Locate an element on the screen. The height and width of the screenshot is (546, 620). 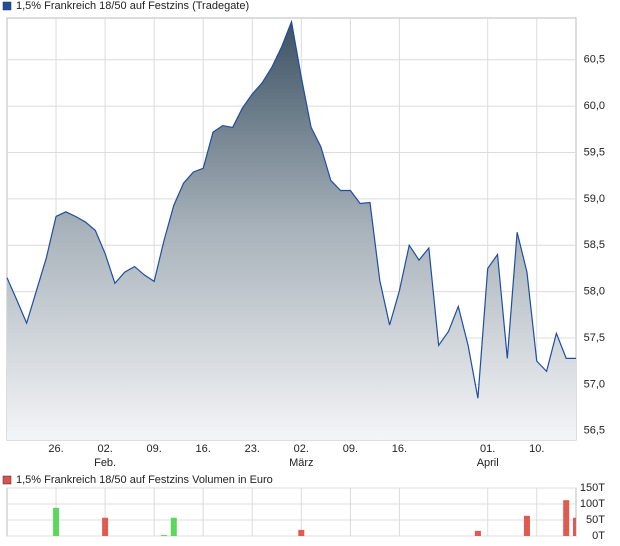
y-tick-label: 0T is located at coordinates (598, 536).